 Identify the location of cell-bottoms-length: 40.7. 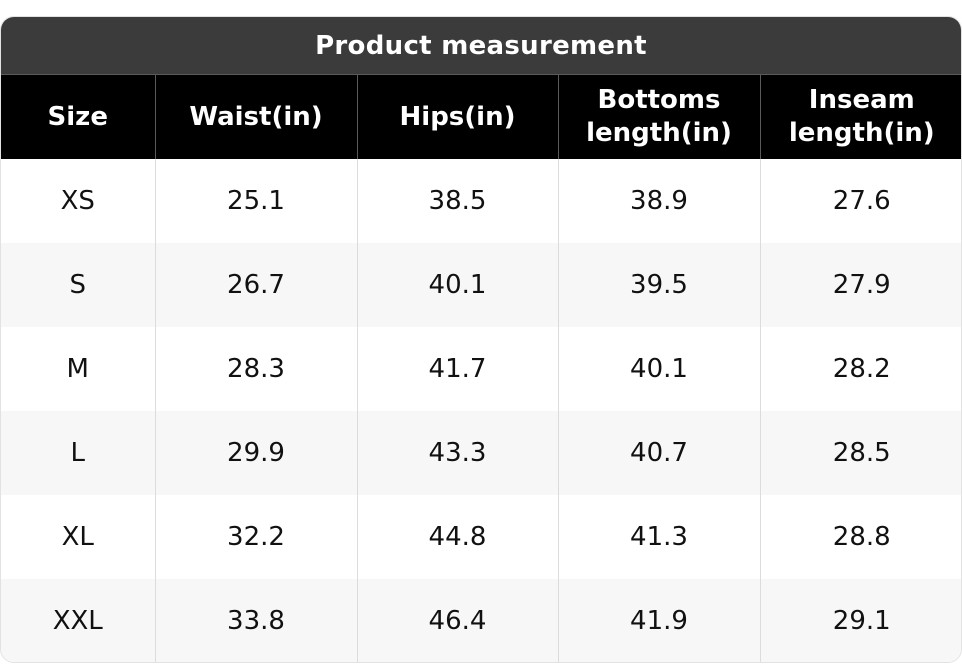
(658, 453).